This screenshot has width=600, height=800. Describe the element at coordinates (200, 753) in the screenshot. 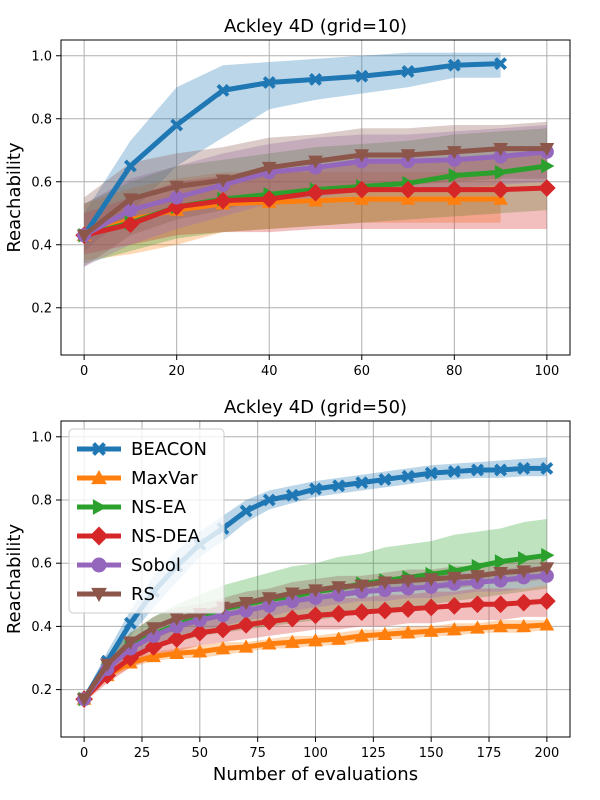

I see `x-tick-label: 50` at that location.